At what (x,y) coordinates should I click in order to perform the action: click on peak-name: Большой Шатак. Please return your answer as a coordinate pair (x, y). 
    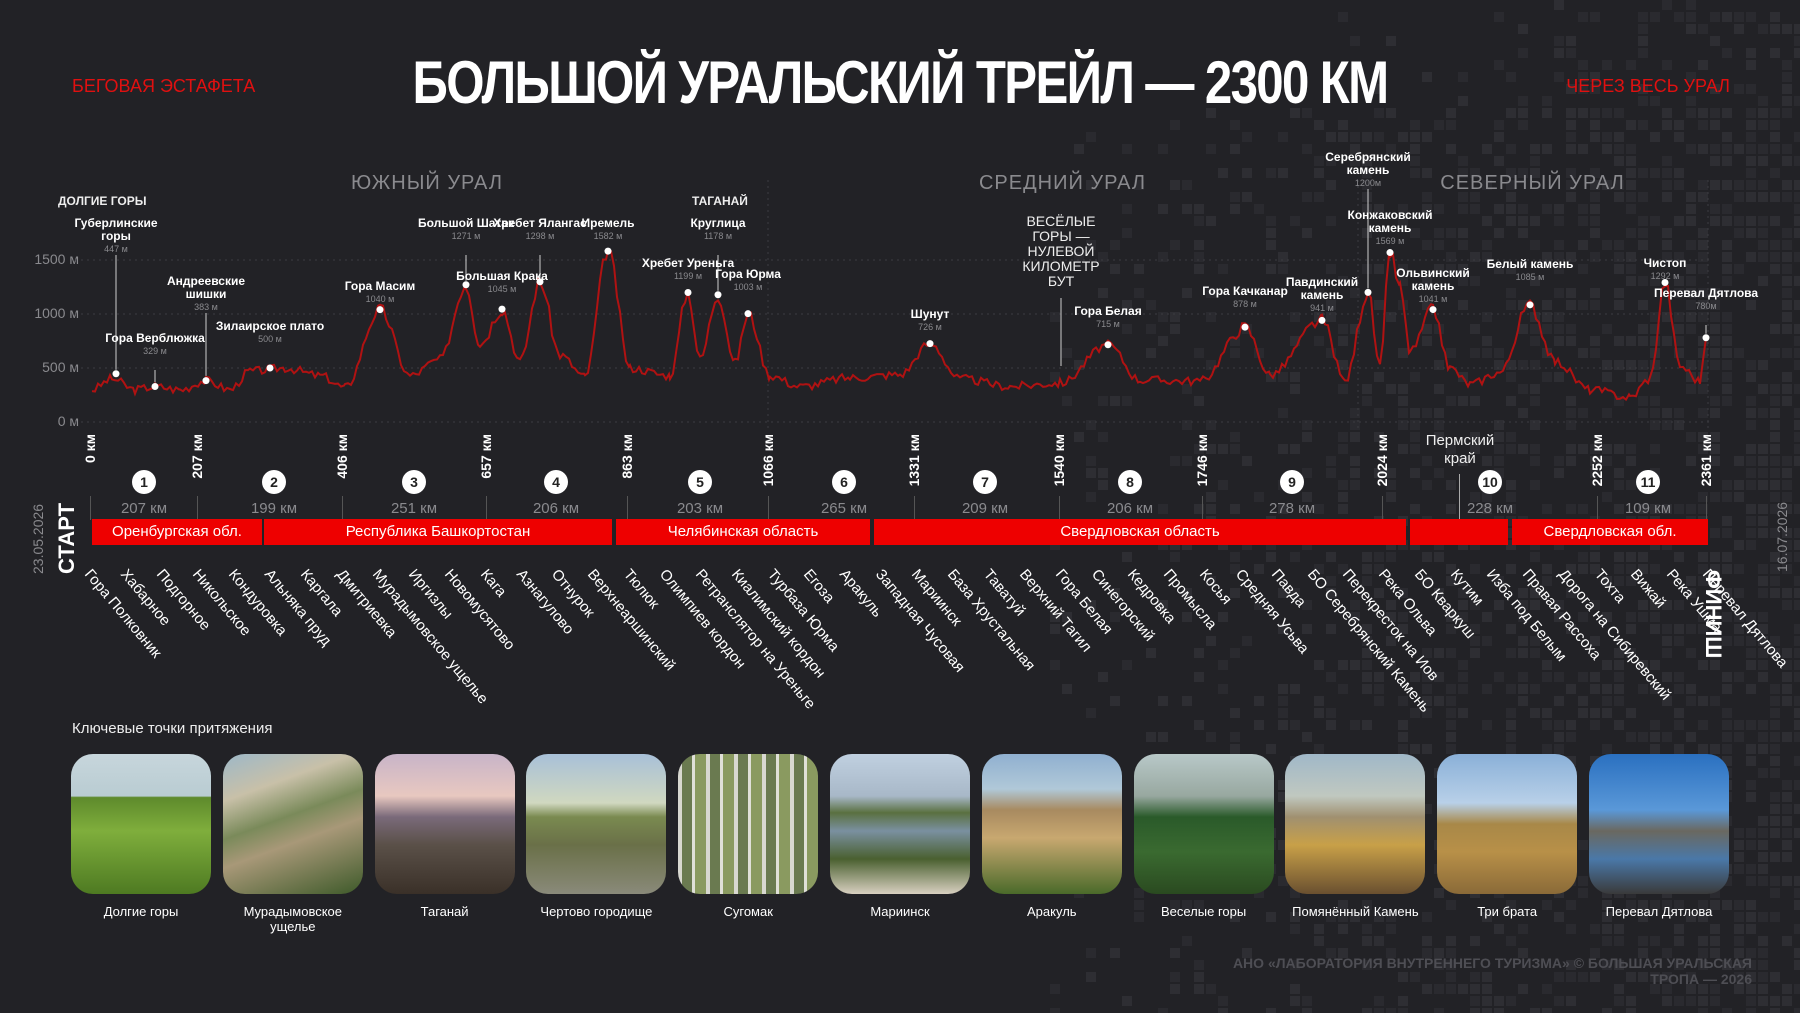
    Looking at the image, I should click on (466, 223).